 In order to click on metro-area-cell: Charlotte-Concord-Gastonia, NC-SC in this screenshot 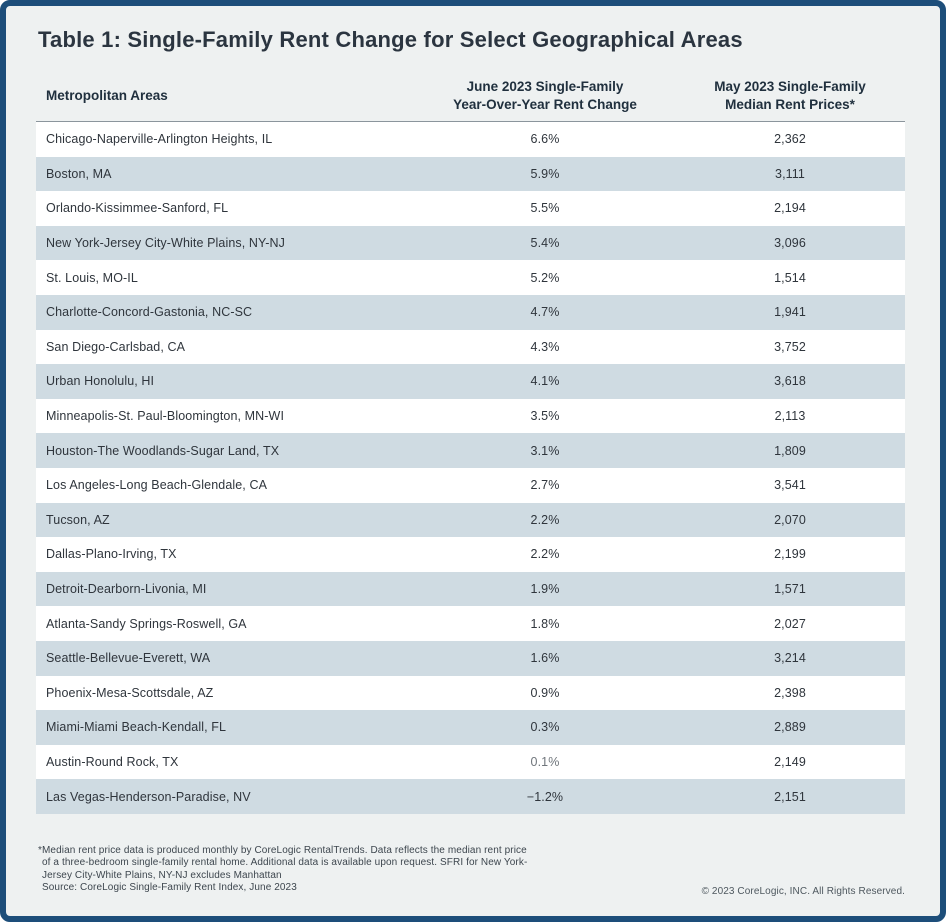, I will do `click(149, 312)`.